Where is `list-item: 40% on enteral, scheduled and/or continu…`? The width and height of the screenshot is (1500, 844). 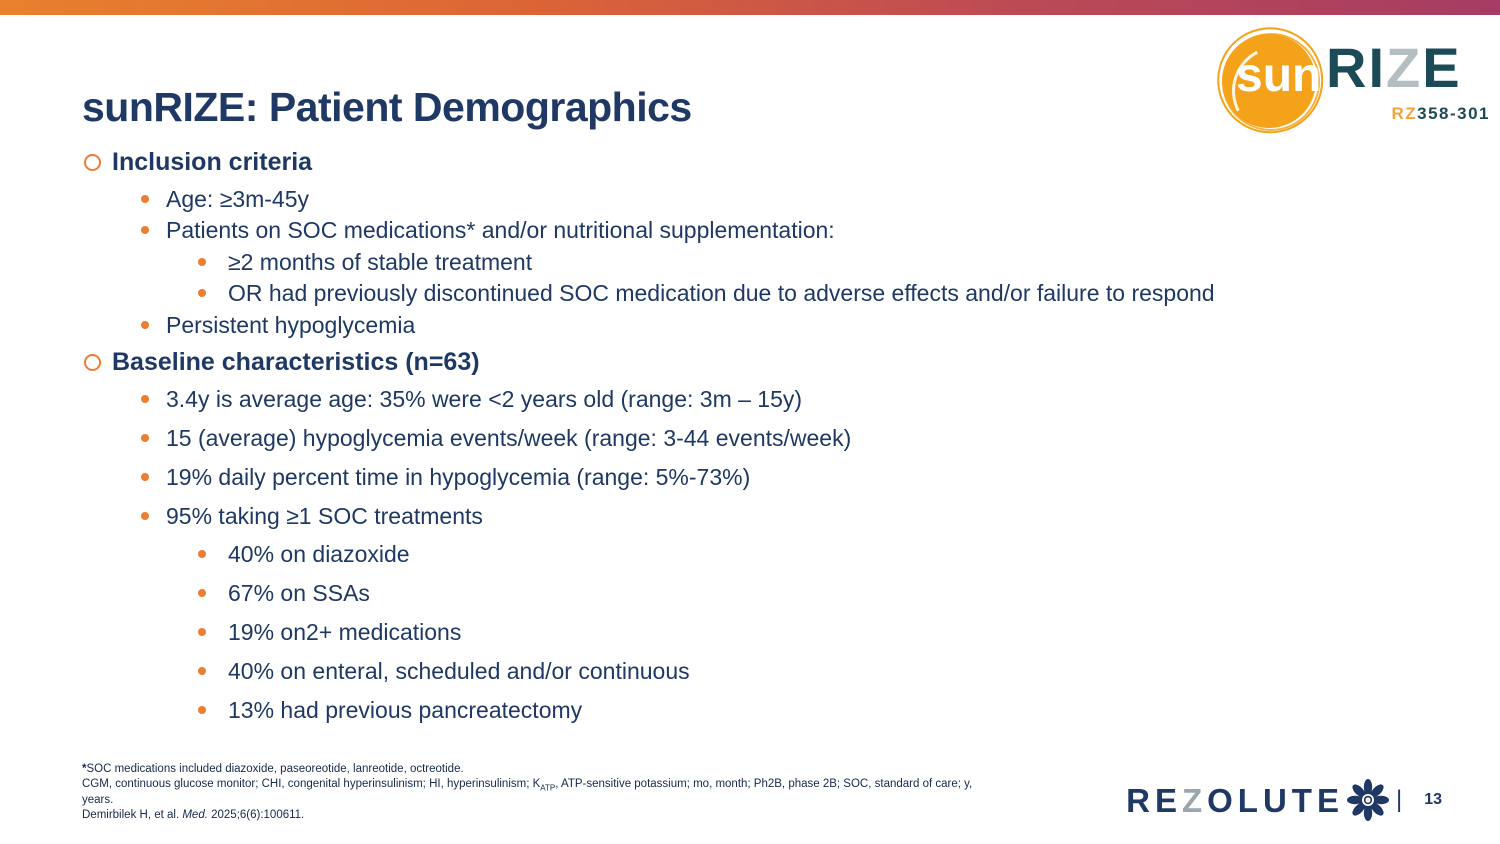 list-item: 40% on enteral, scheduled and/or continu… is located at coordinates (750, 671).